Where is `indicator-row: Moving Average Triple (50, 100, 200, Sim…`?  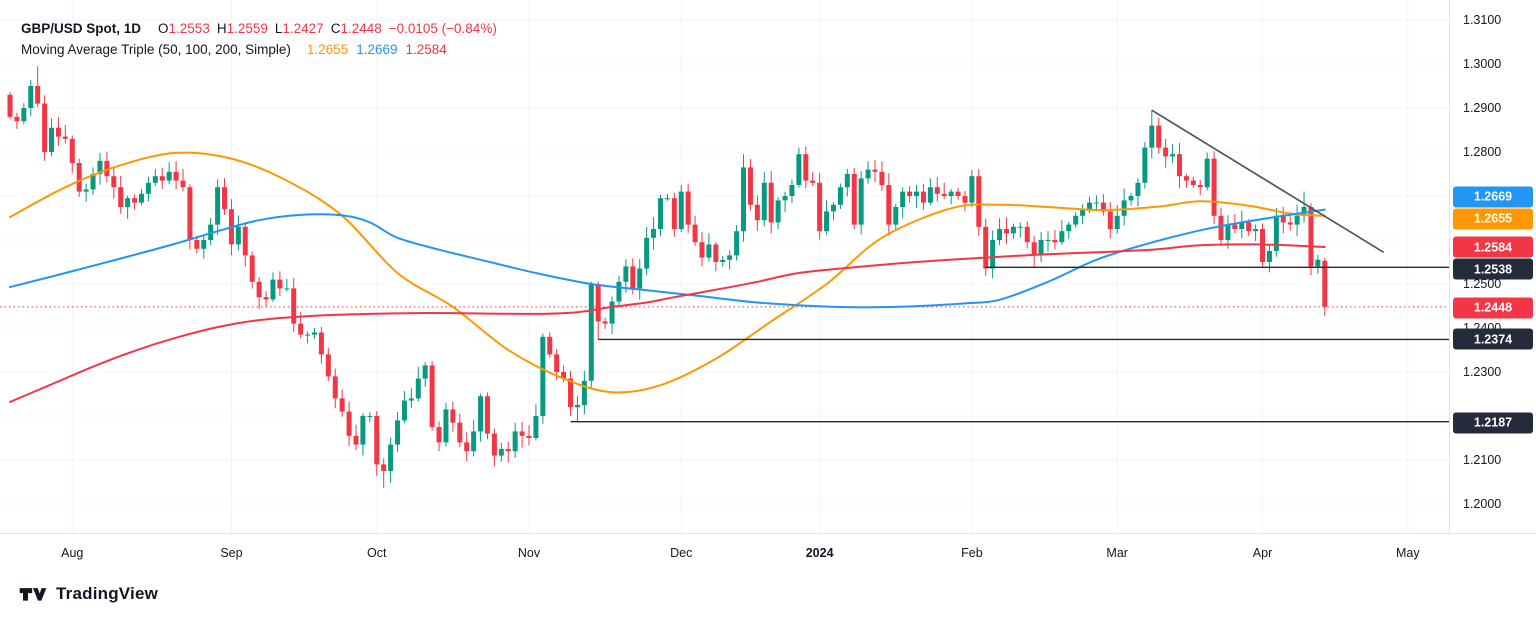 indicator-row: Moving Average Triple (50, 100, 200, Sim… is located at coordinates (259, 49).